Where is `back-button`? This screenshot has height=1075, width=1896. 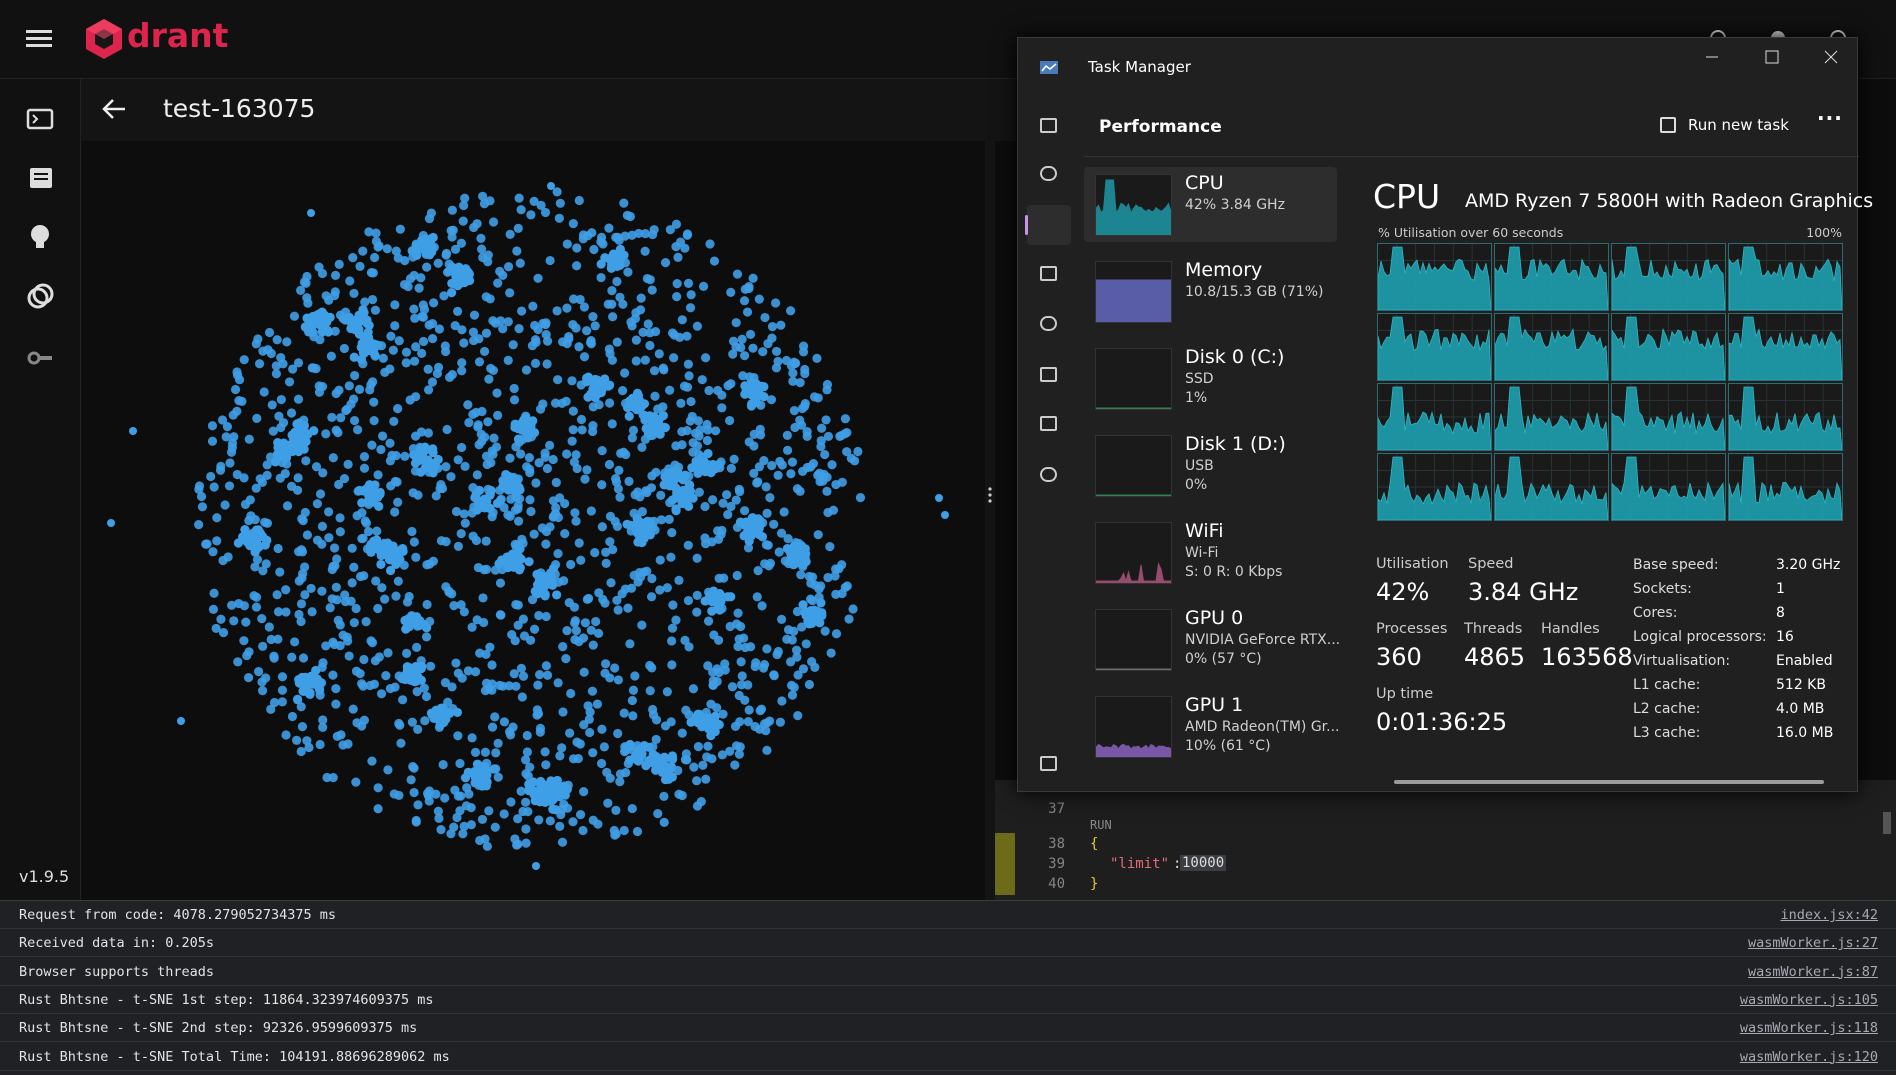 back-button is located at coordinates (114, 109).